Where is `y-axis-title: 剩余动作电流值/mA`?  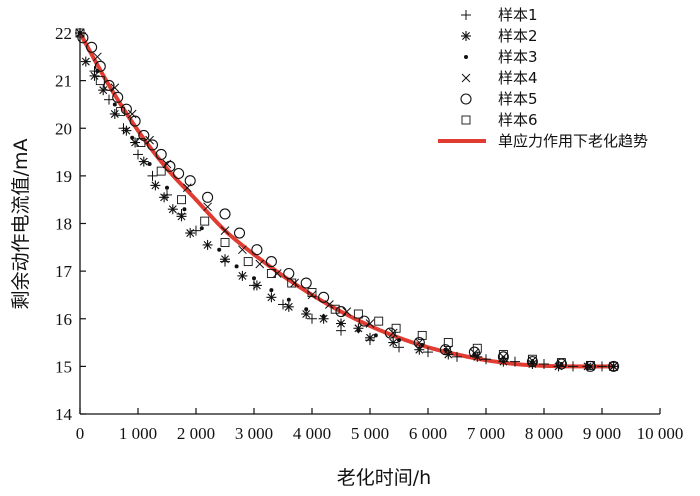
y-axis-title: 剩余动作电流值/mA is located at coordinates (21, 224).